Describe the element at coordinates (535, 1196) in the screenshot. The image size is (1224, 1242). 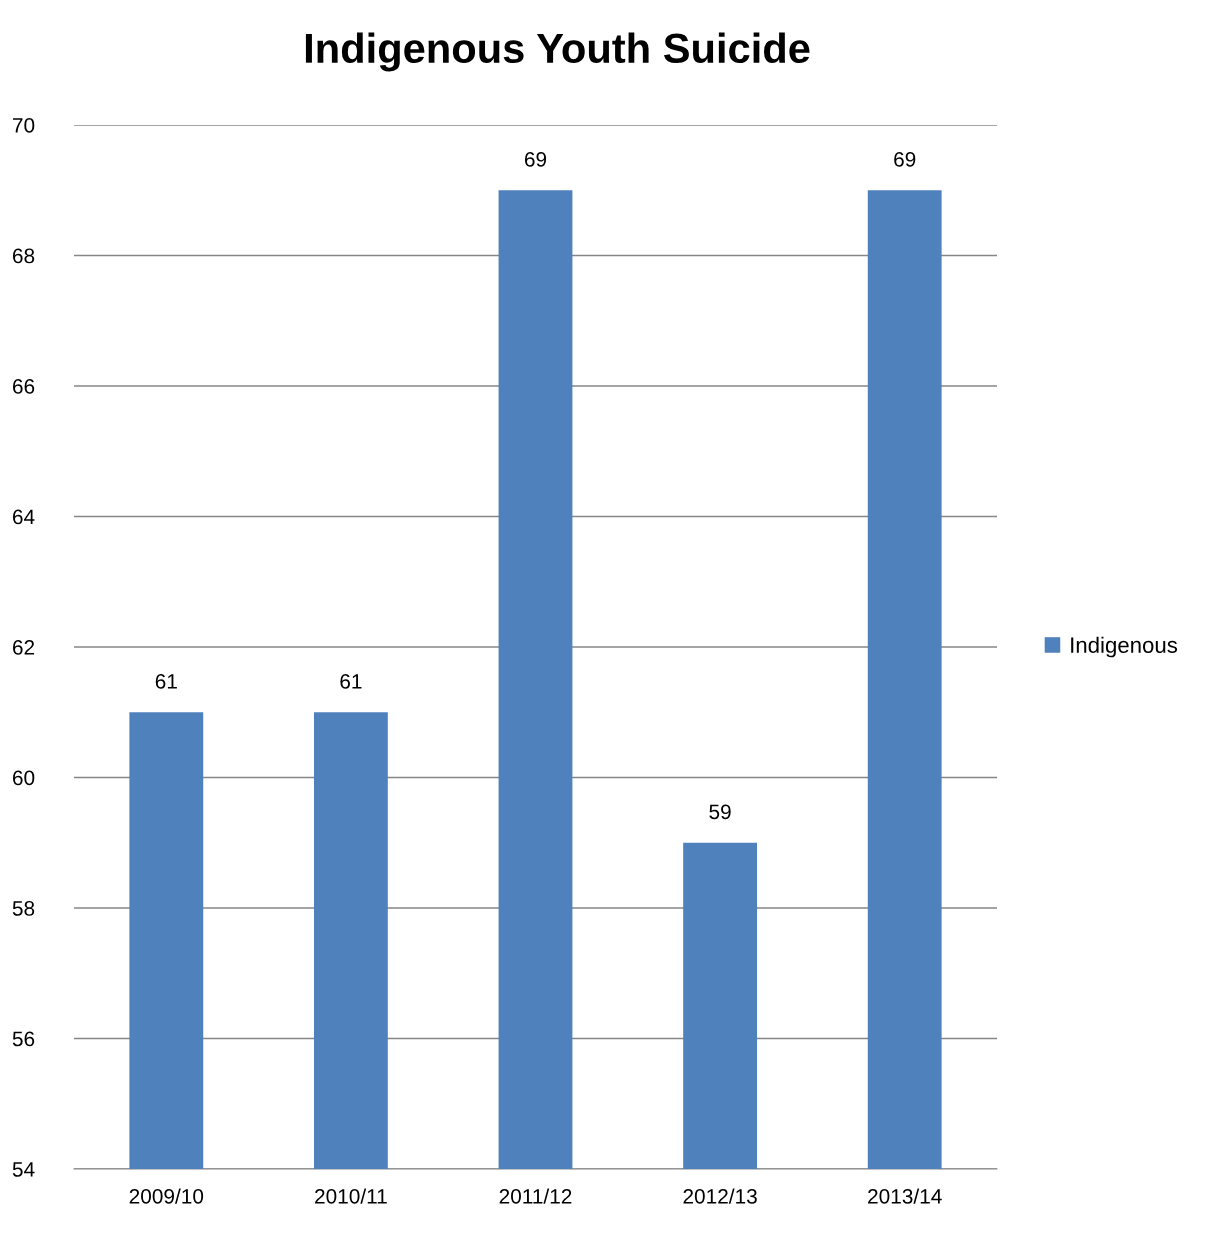
I see `x-tick-label: 2011/12` at that location.